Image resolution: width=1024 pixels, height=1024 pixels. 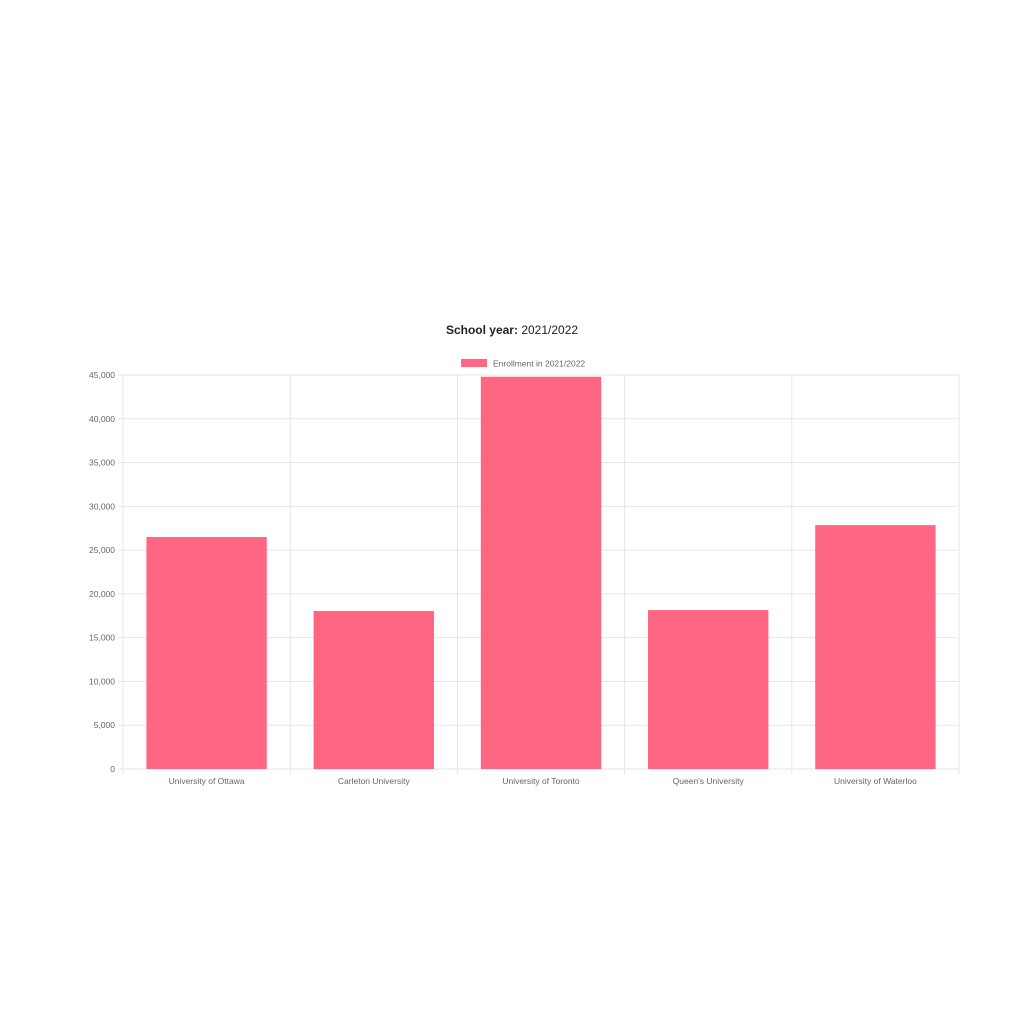 What do you see at coordinates (474, 363) in the screenshot?
I see `legend-swatch` at bounding box center [474, 363].